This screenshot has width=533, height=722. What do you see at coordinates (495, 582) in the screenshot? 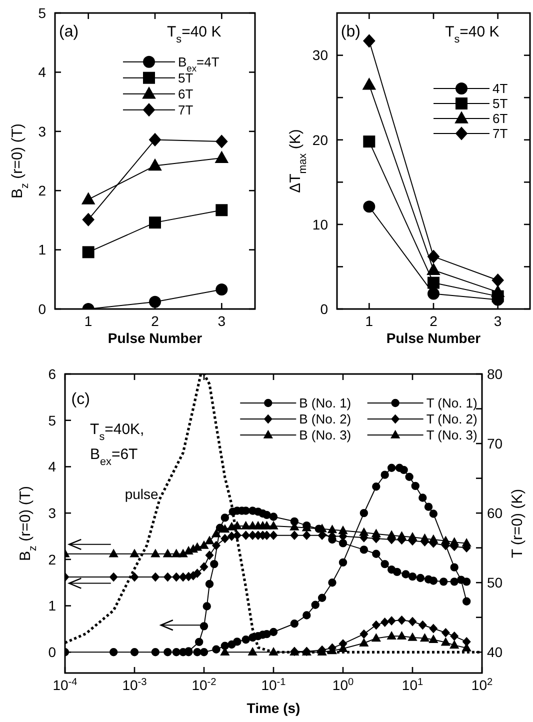
I see `y2-tick-label: 50` at bounding box center [495, 582].